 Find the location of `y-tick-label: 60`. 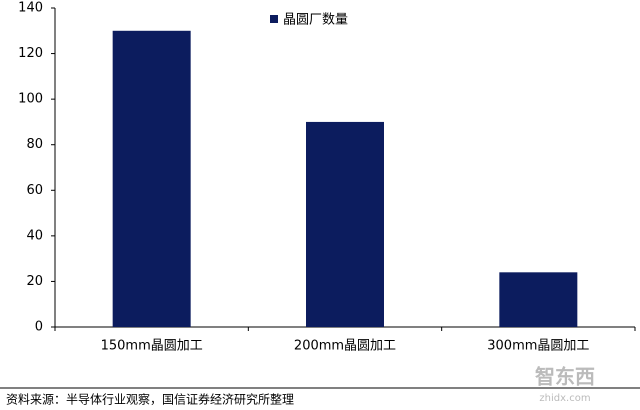

y-tick-label: 60 is located at coordinates (34, 190).